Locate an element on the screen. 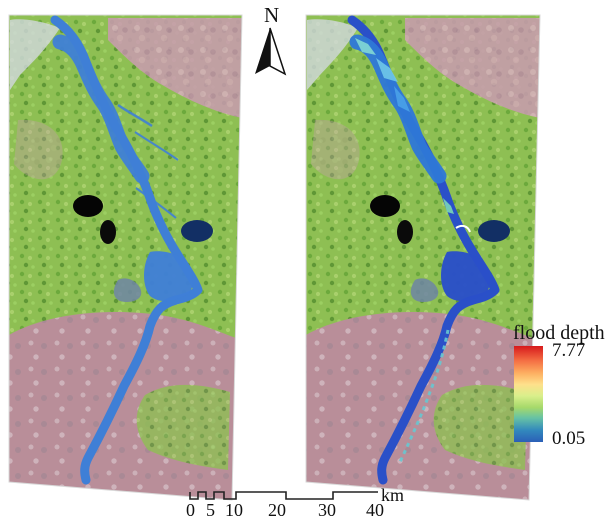  right-map-northern-lake is located at coordinates (385, 206).